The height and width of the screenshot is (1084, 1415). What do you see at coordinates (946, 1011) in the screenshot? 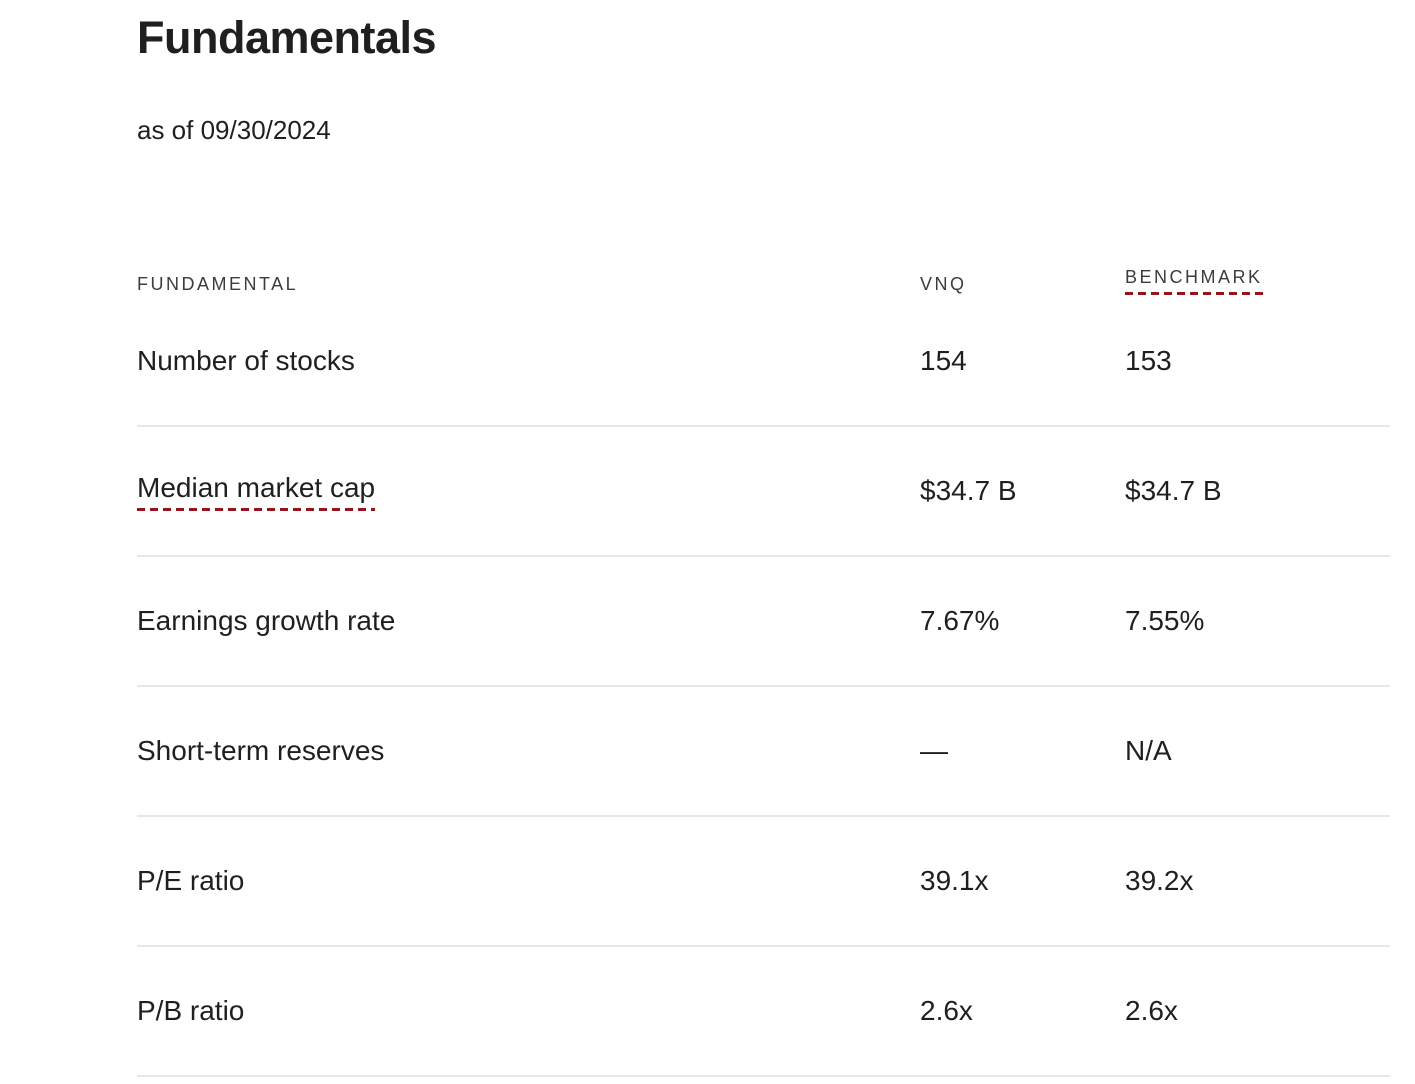
I see `row-vnq-value: 2.6x` at bounding box center [946, 1011].